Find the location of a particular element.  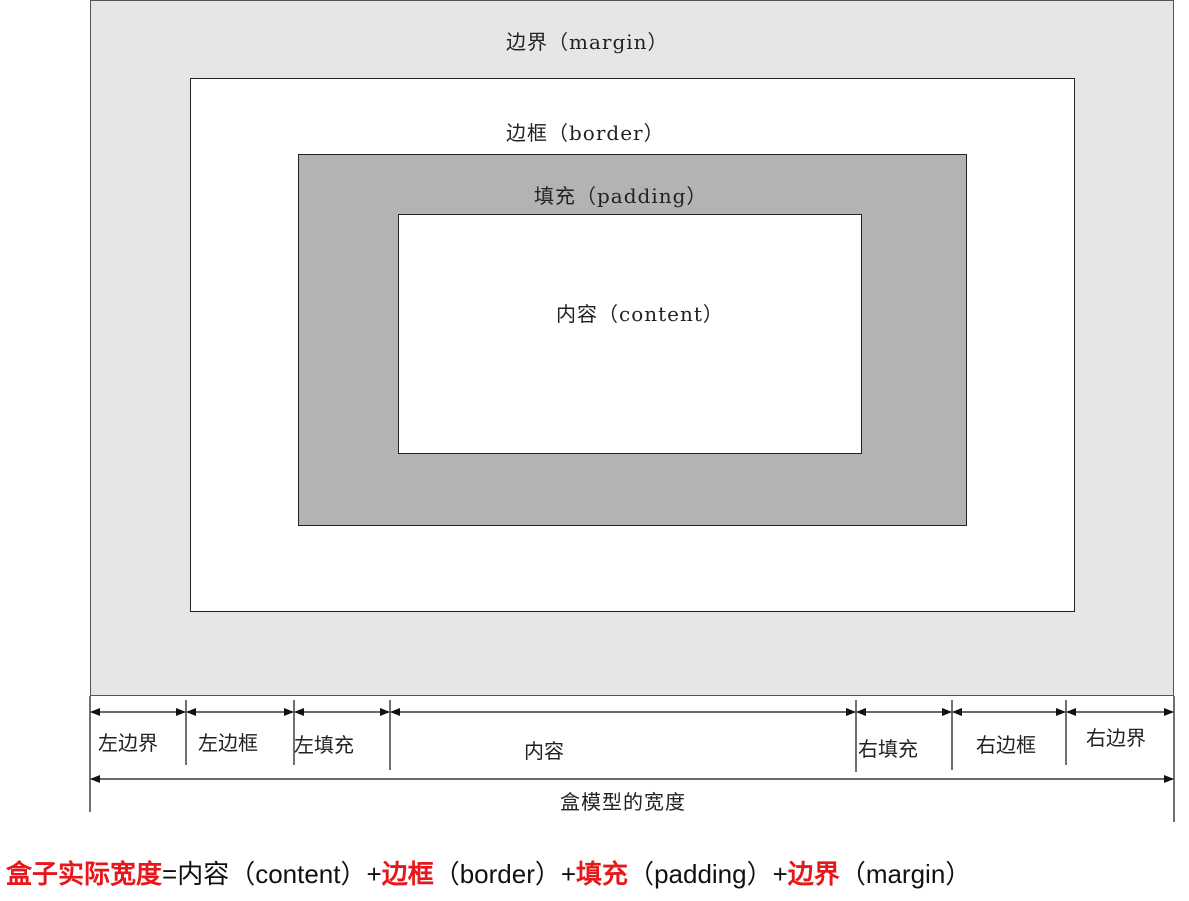

segment-label-left-padding: 左填充 is located at coordinates (324, 745).